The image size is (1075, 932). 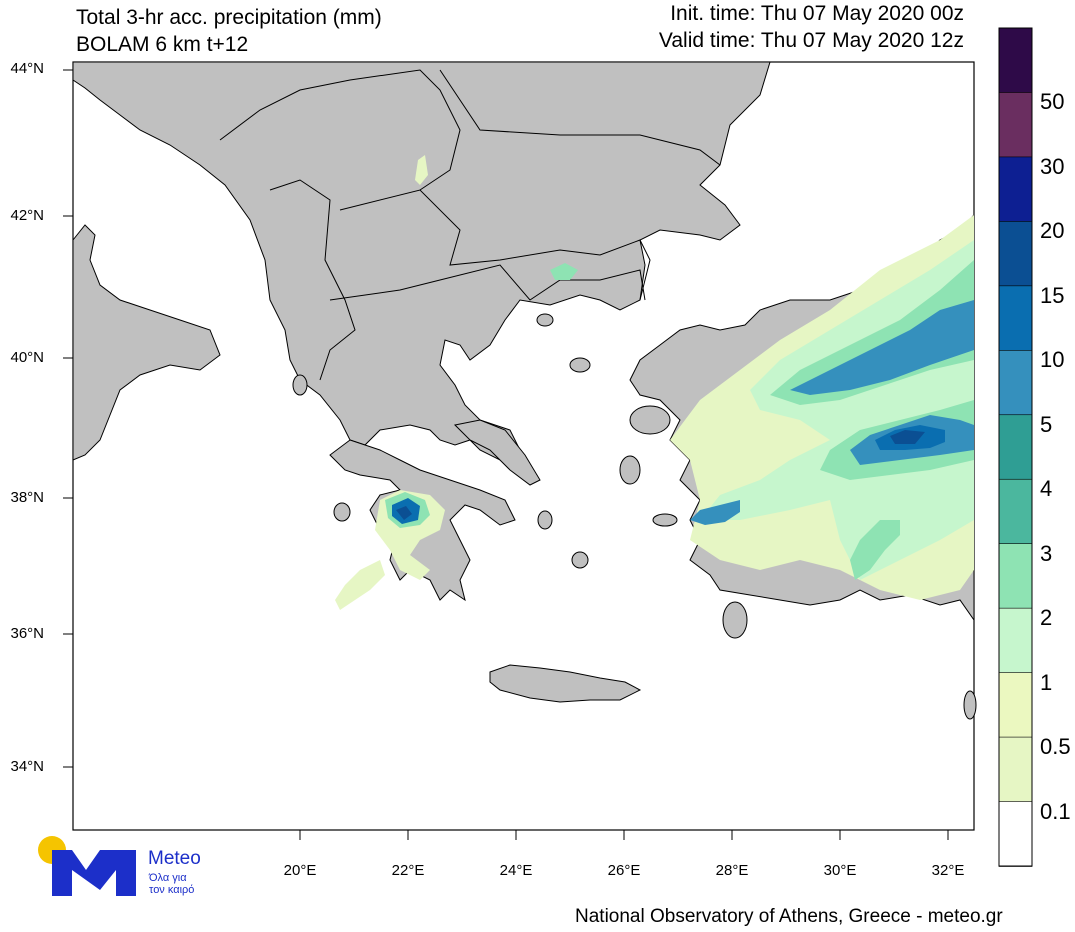 What do you see at coordinates (545, 320) in the screenshot?
I see `land-thasos` at bounding box center [545, 320].